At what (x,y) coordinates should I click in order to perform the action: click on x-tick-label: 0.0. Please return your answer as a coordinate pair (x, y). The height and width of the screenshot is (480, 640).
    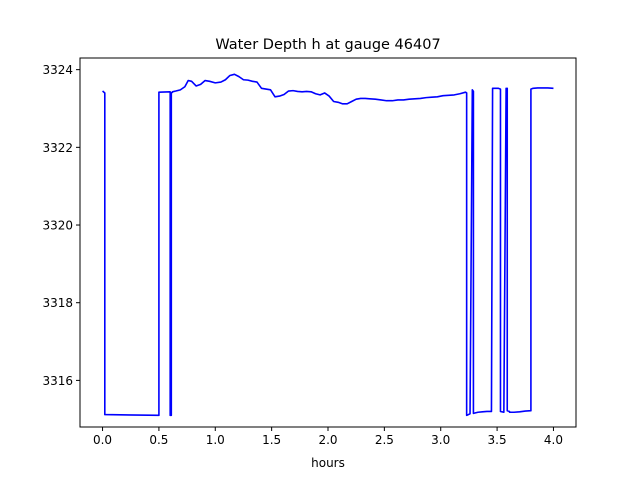
    Looking at the image, I should click on (102, 440).